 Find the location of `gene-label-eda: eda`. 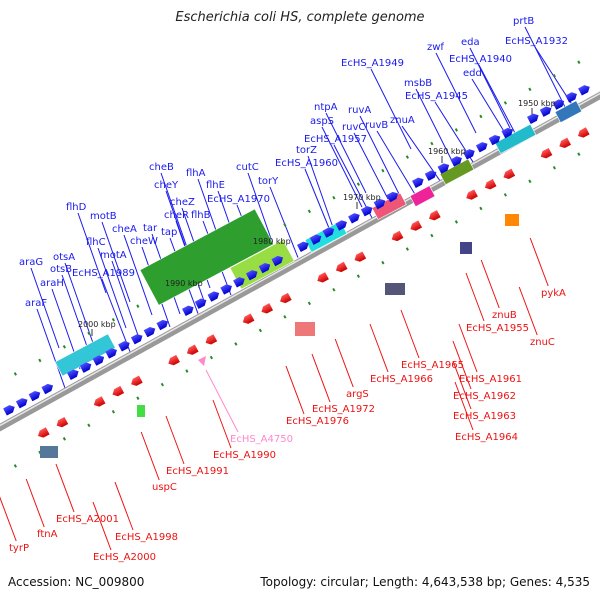

gene-label-eda: eda is located at coordinates (470, 42).